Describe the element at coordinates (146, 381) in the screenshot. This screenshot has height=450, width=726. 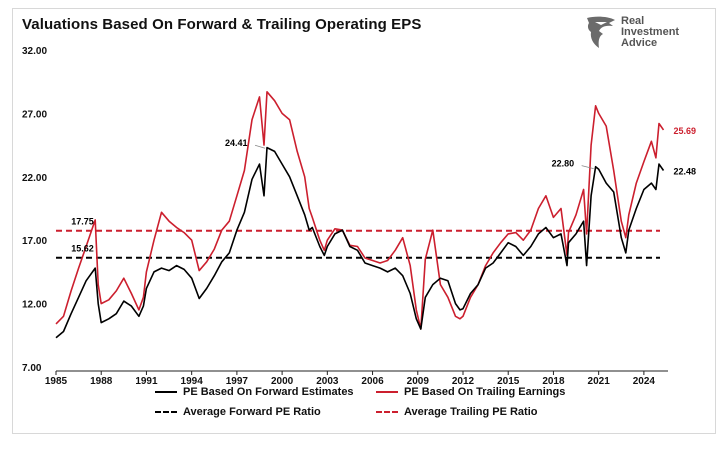
I see `x-tick-label: 1991` at that location.